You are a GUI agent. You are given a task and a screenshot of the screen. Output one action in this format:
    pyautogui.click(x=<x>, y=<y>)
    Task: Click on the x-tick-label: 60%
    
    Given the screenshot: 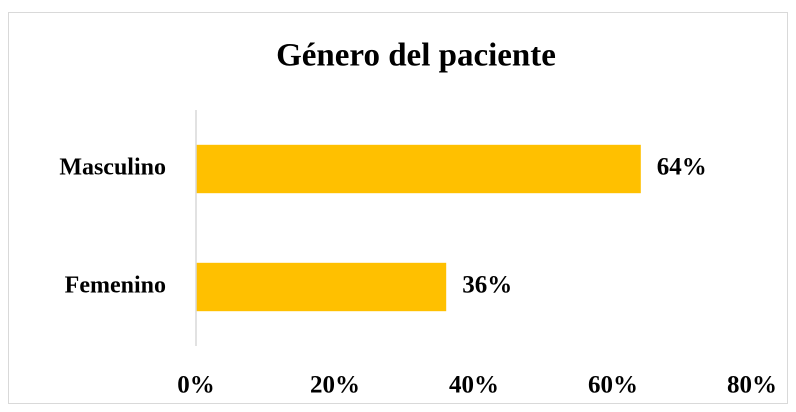 What is the action you would take?
    pyautogui.click(x=613, y=385)
    